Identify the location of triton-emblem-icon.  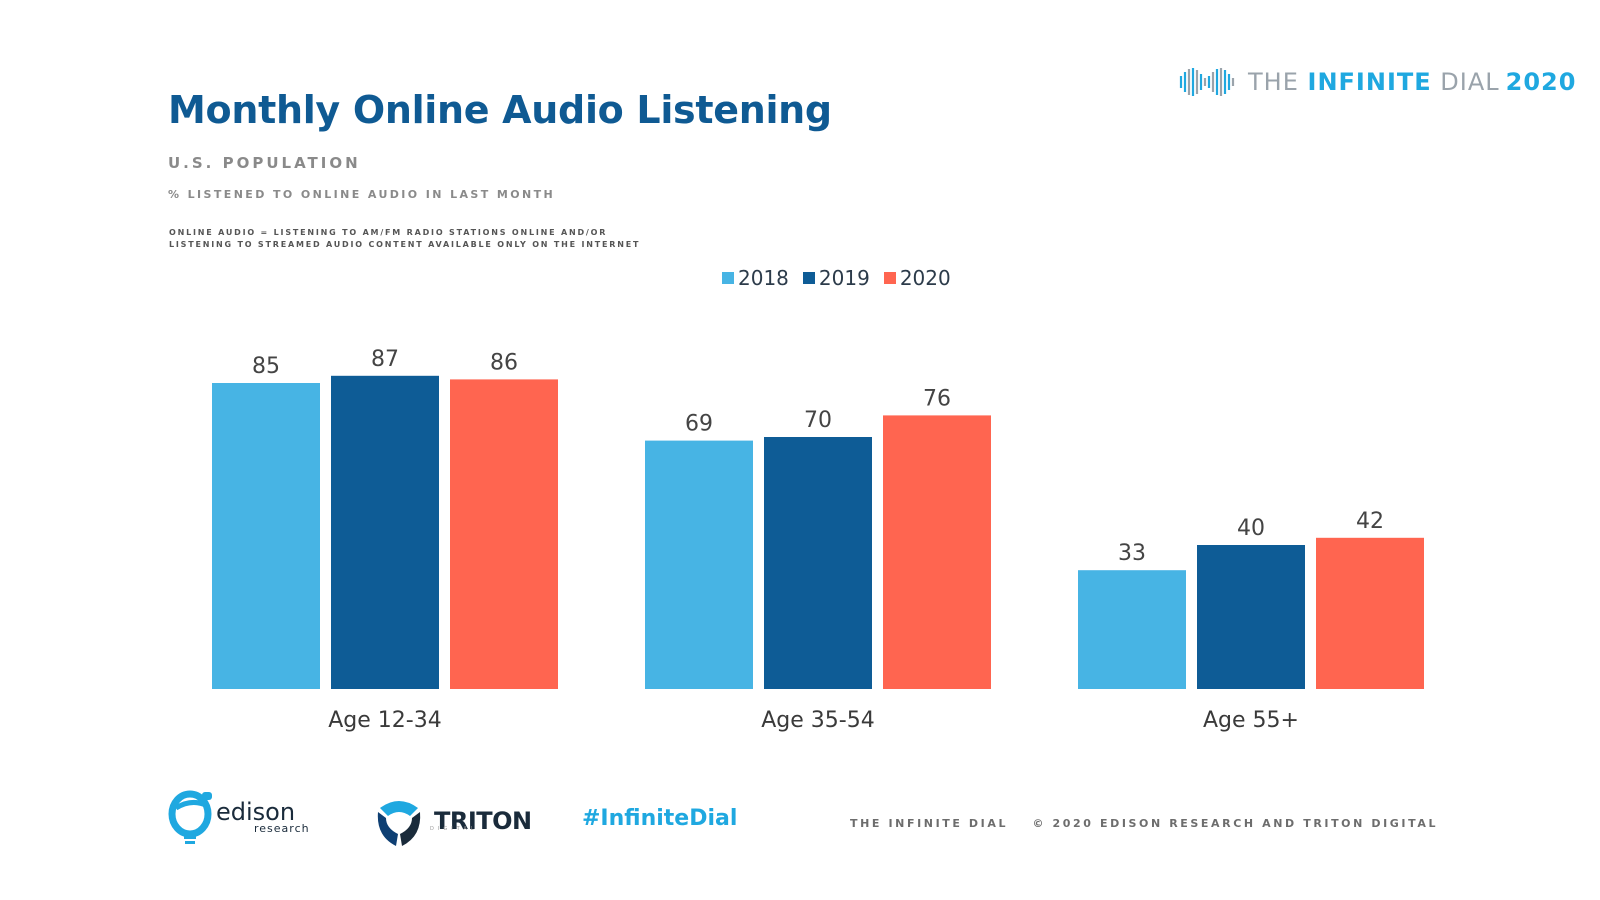
(399, 823).